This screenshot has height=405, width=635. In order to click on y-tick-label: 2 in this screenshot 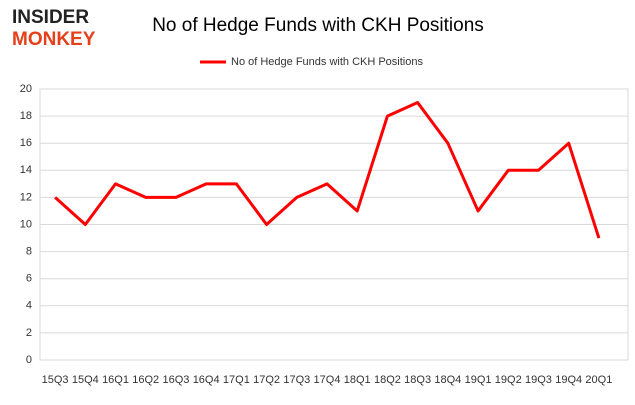, I will do `click(29, 333)`.